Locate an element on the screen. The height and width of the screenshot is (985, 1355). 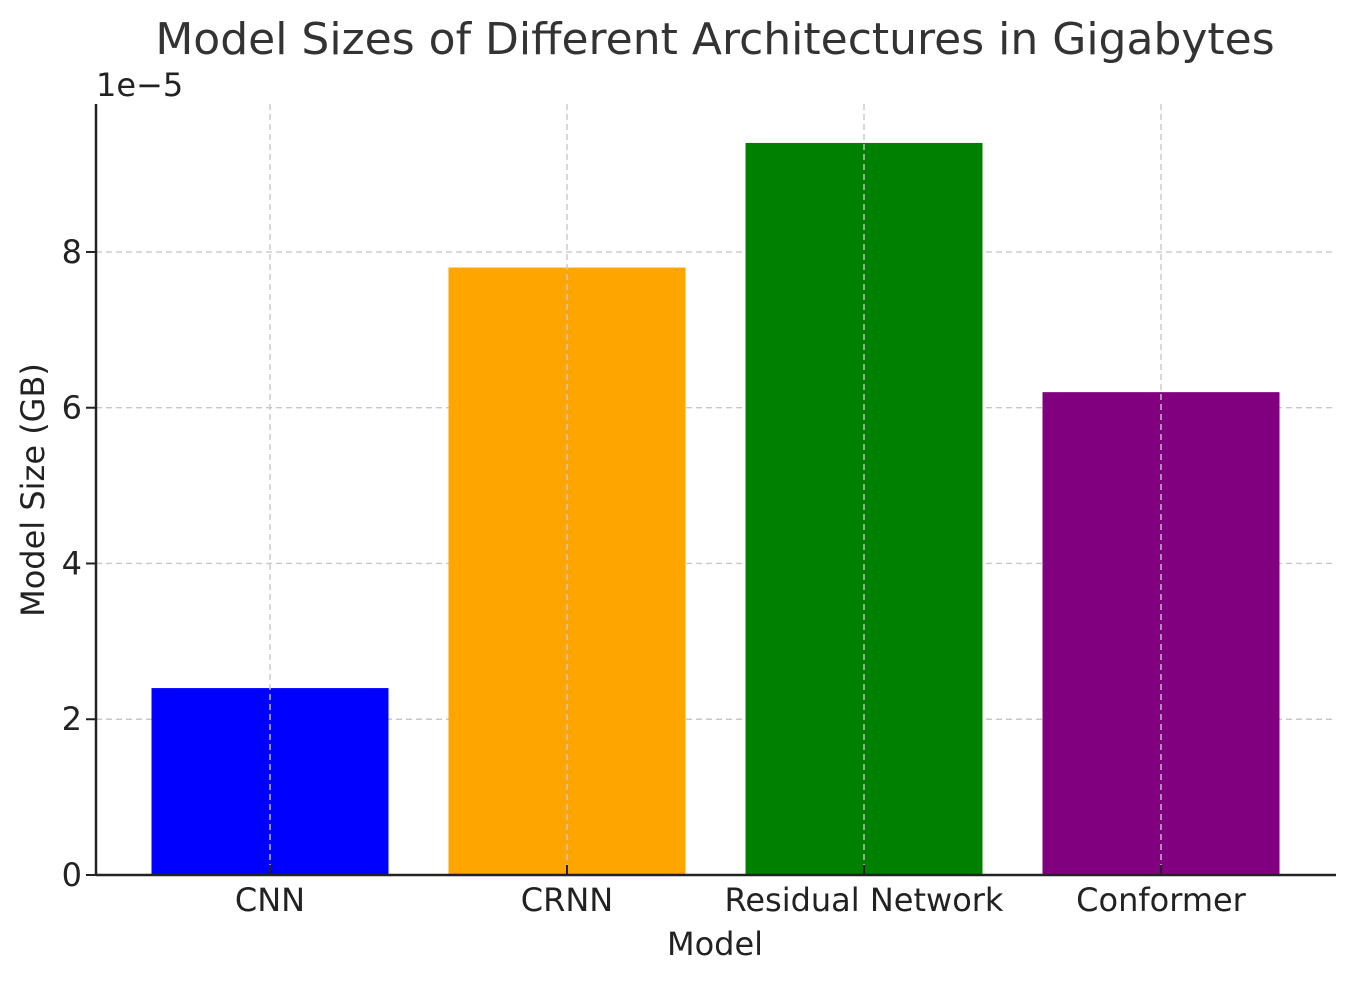
x-tick-label: Residual Network is located at coordinates (864, 900).